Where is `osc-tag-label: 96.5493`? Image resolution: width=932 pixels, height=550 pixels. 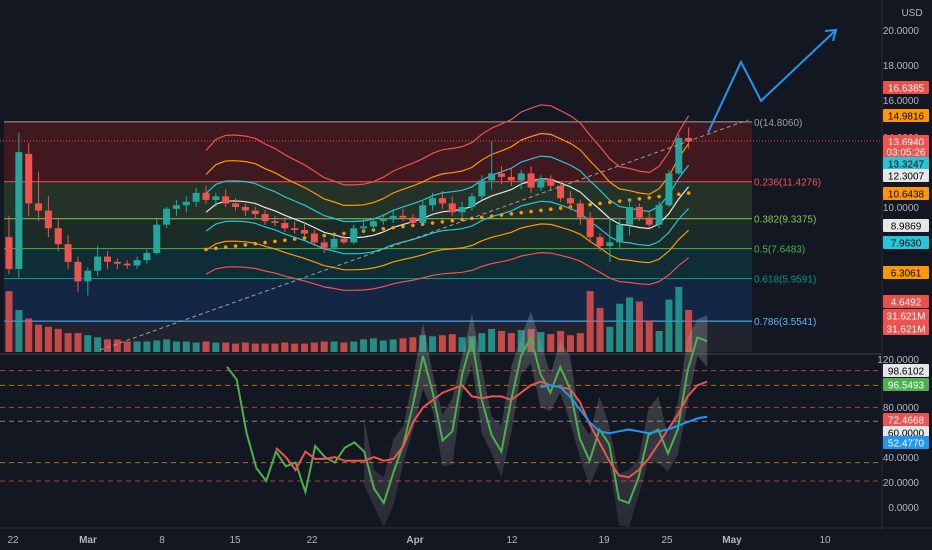 osc-tag-label: 96.5493 is located at coordinates (906, 386).